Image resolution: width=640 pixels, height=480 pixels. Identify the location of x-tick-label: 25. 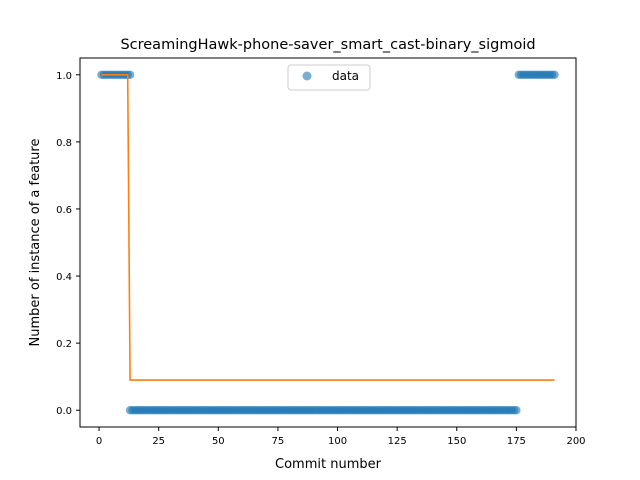
(158, 441).